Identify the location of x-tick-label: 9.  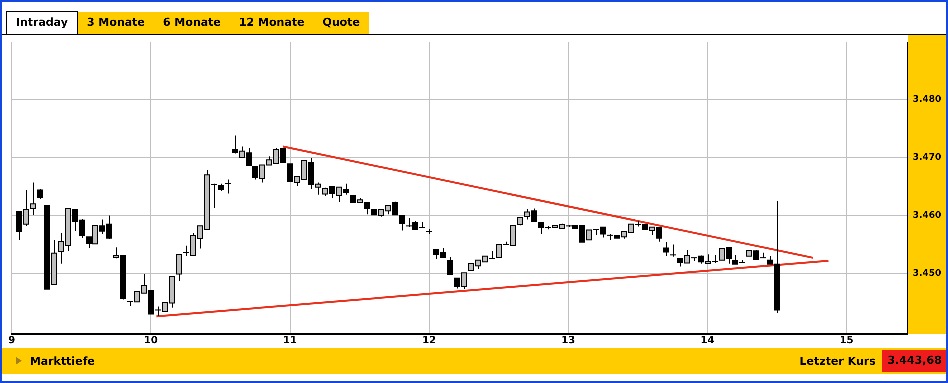
(12, 341).